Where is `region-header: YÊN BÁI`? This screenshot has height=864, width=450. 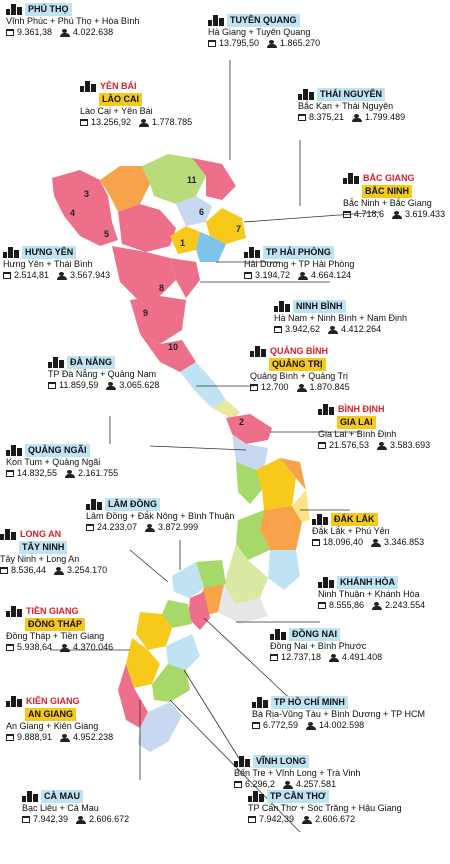
region-header: YÊN BÁI is located at coordinates (136, 86).